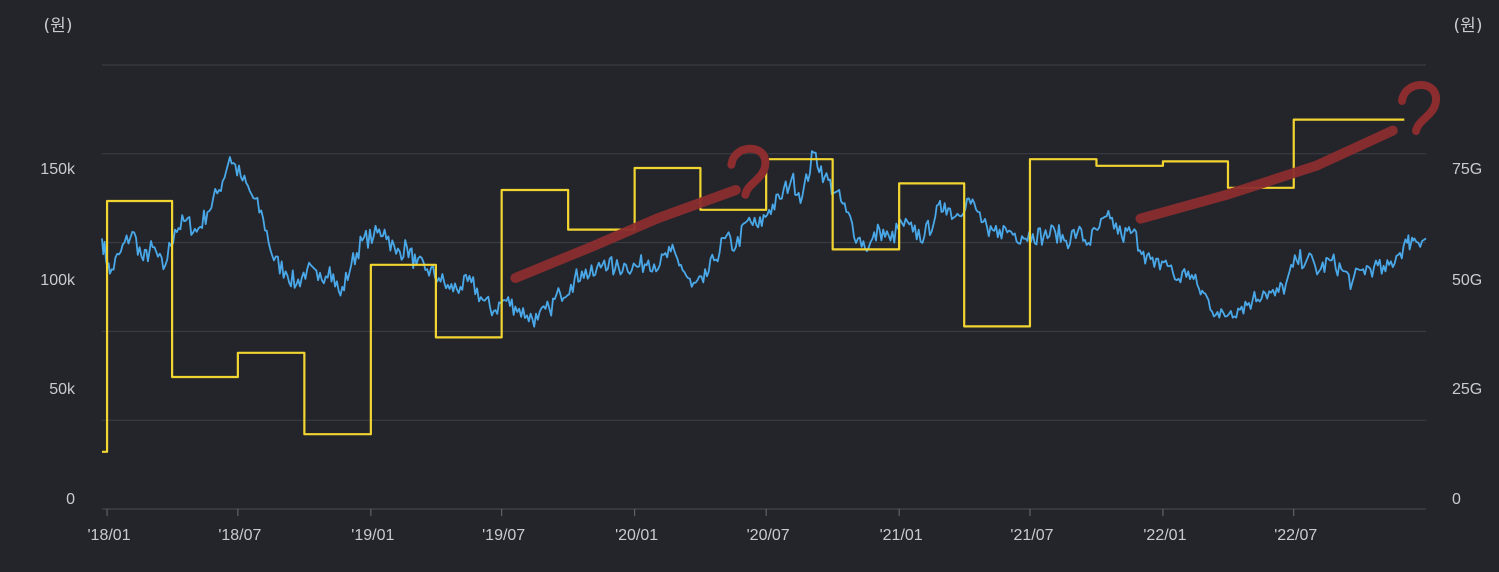 The width and height of the screenshot is (1499, 572). Describe the element at coordinates (58, 280) in the screenshot. I see `left-tick-label: 100k` at that location.